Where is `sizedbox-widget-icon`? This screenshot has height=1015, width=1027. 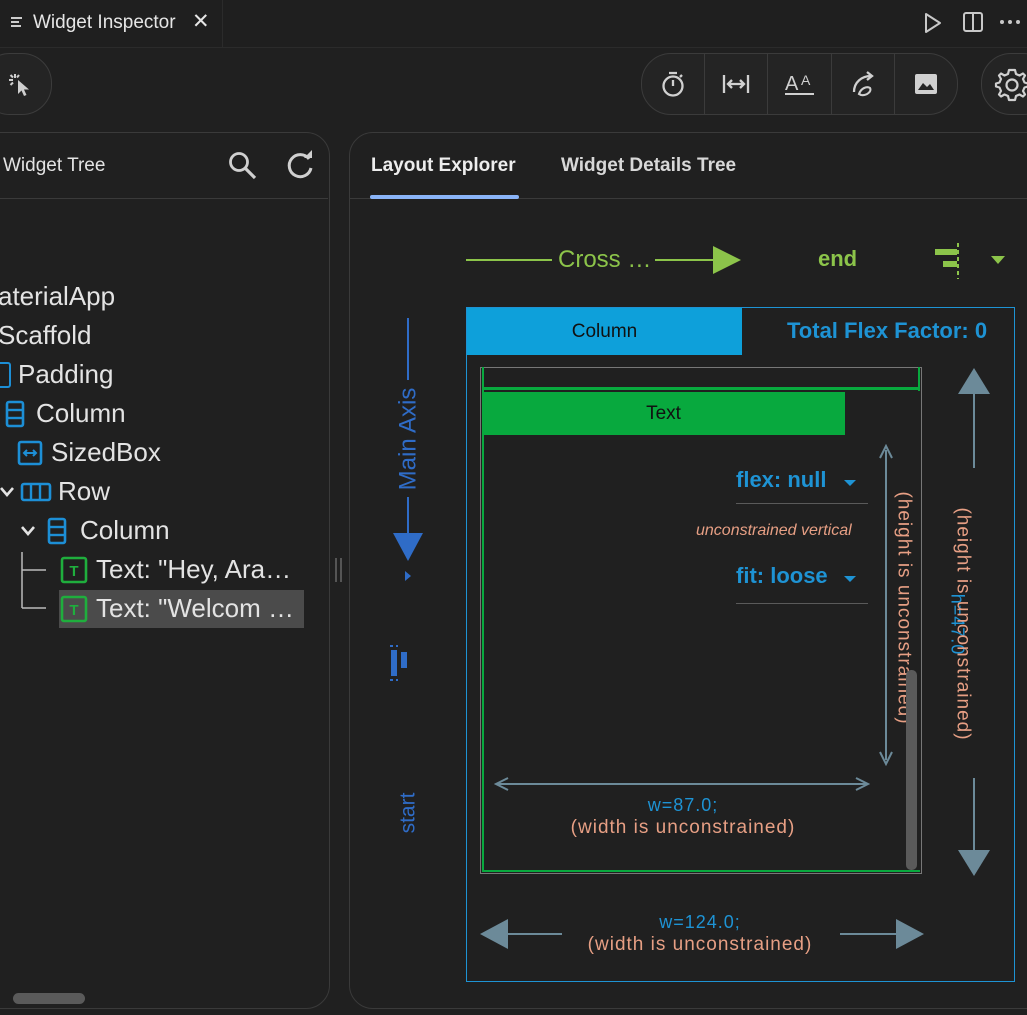 sizedbox-widget-icon is located at coordinates (30, 452).